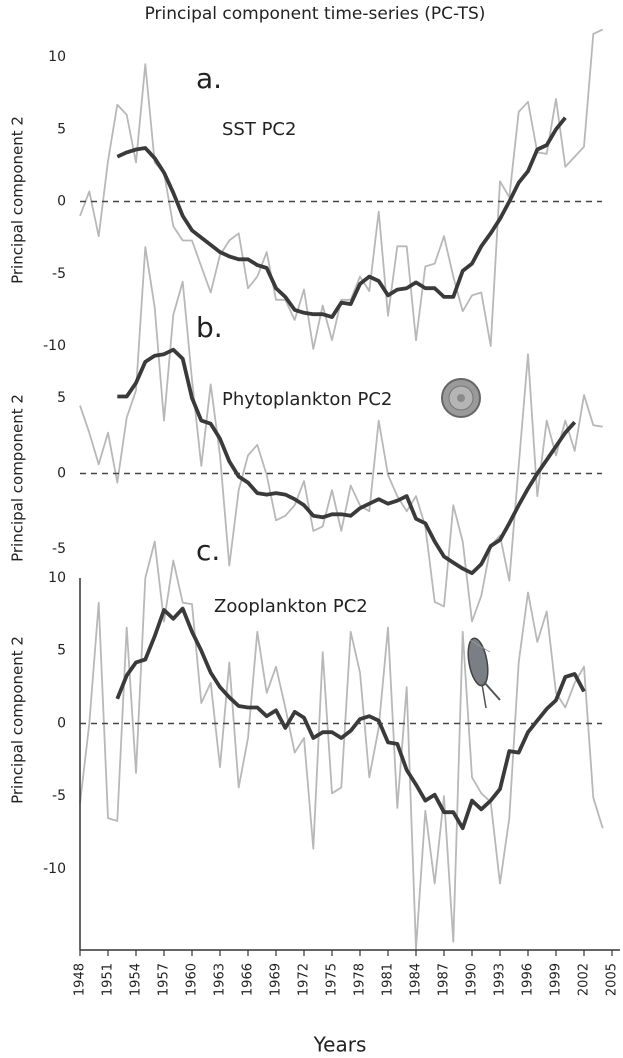  What do you see at coordinates (276, 979) in the screenshot?
I see `x-tick-label: 1969` at bounding box center [276, 979].